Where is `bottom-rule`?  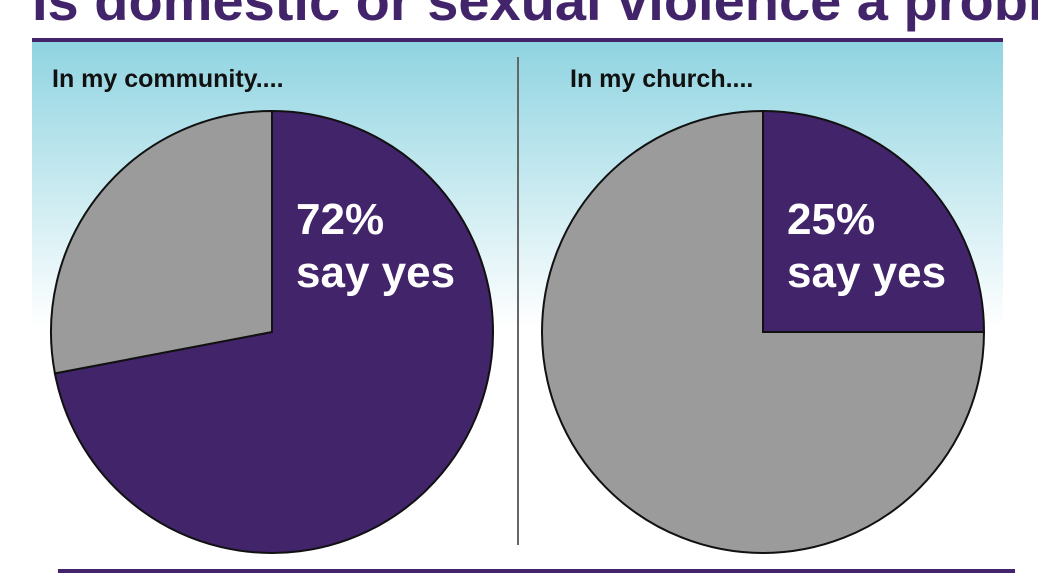 bottom-rule is located at coordinates (536, 571).